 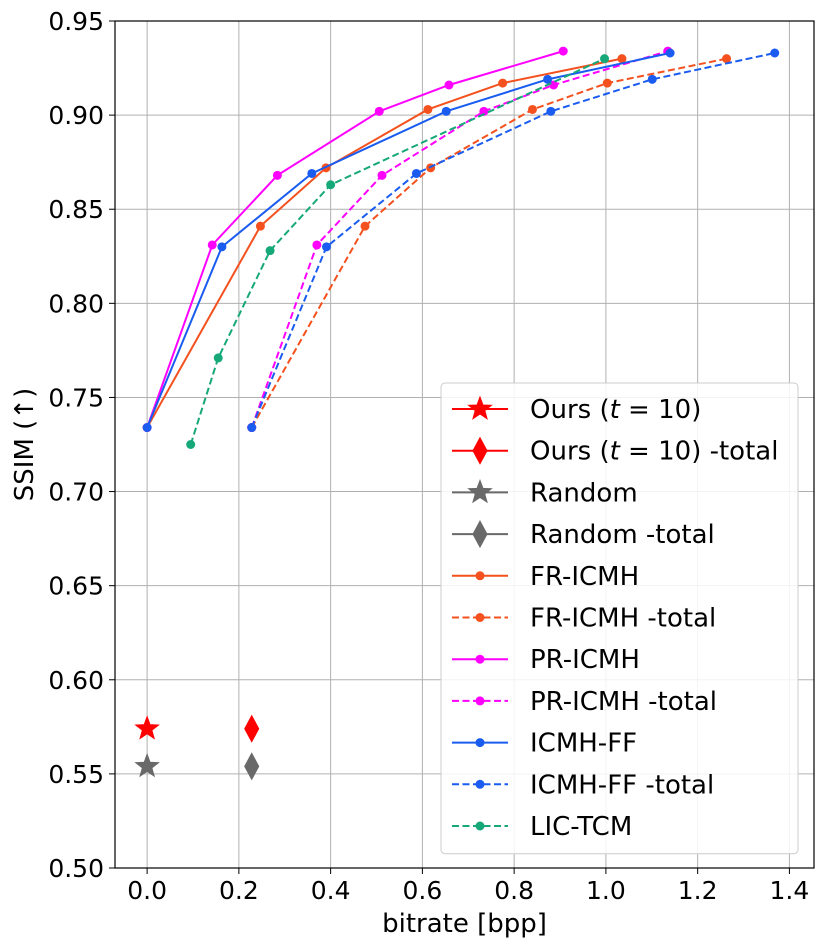 I want to click on y-tick-label: 0.85, so click(x=76, y=209).